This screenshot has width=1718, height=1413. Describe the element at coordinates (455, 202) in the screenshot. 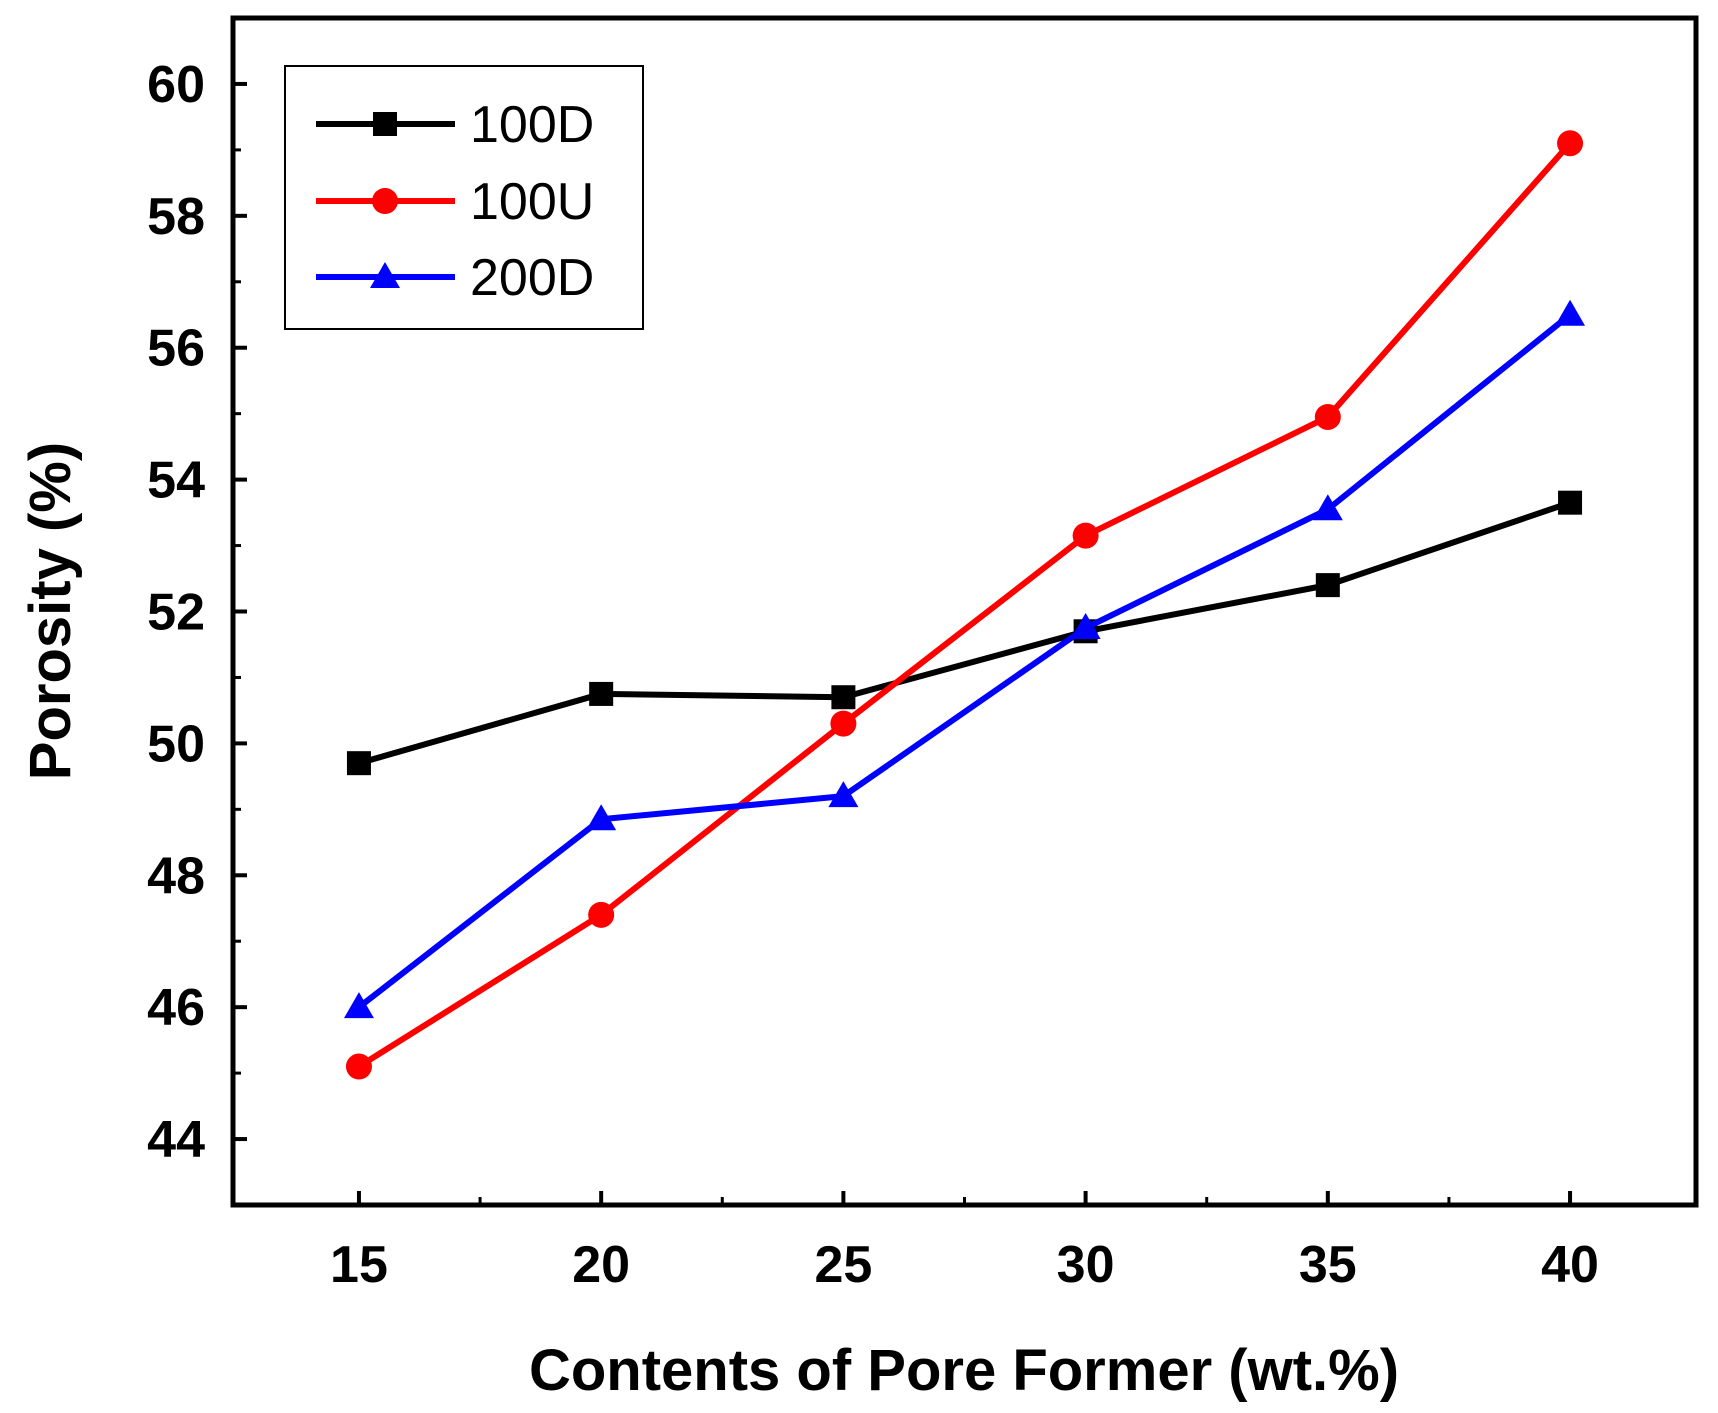

I see `legend-entry-100U: 100U` at that location.